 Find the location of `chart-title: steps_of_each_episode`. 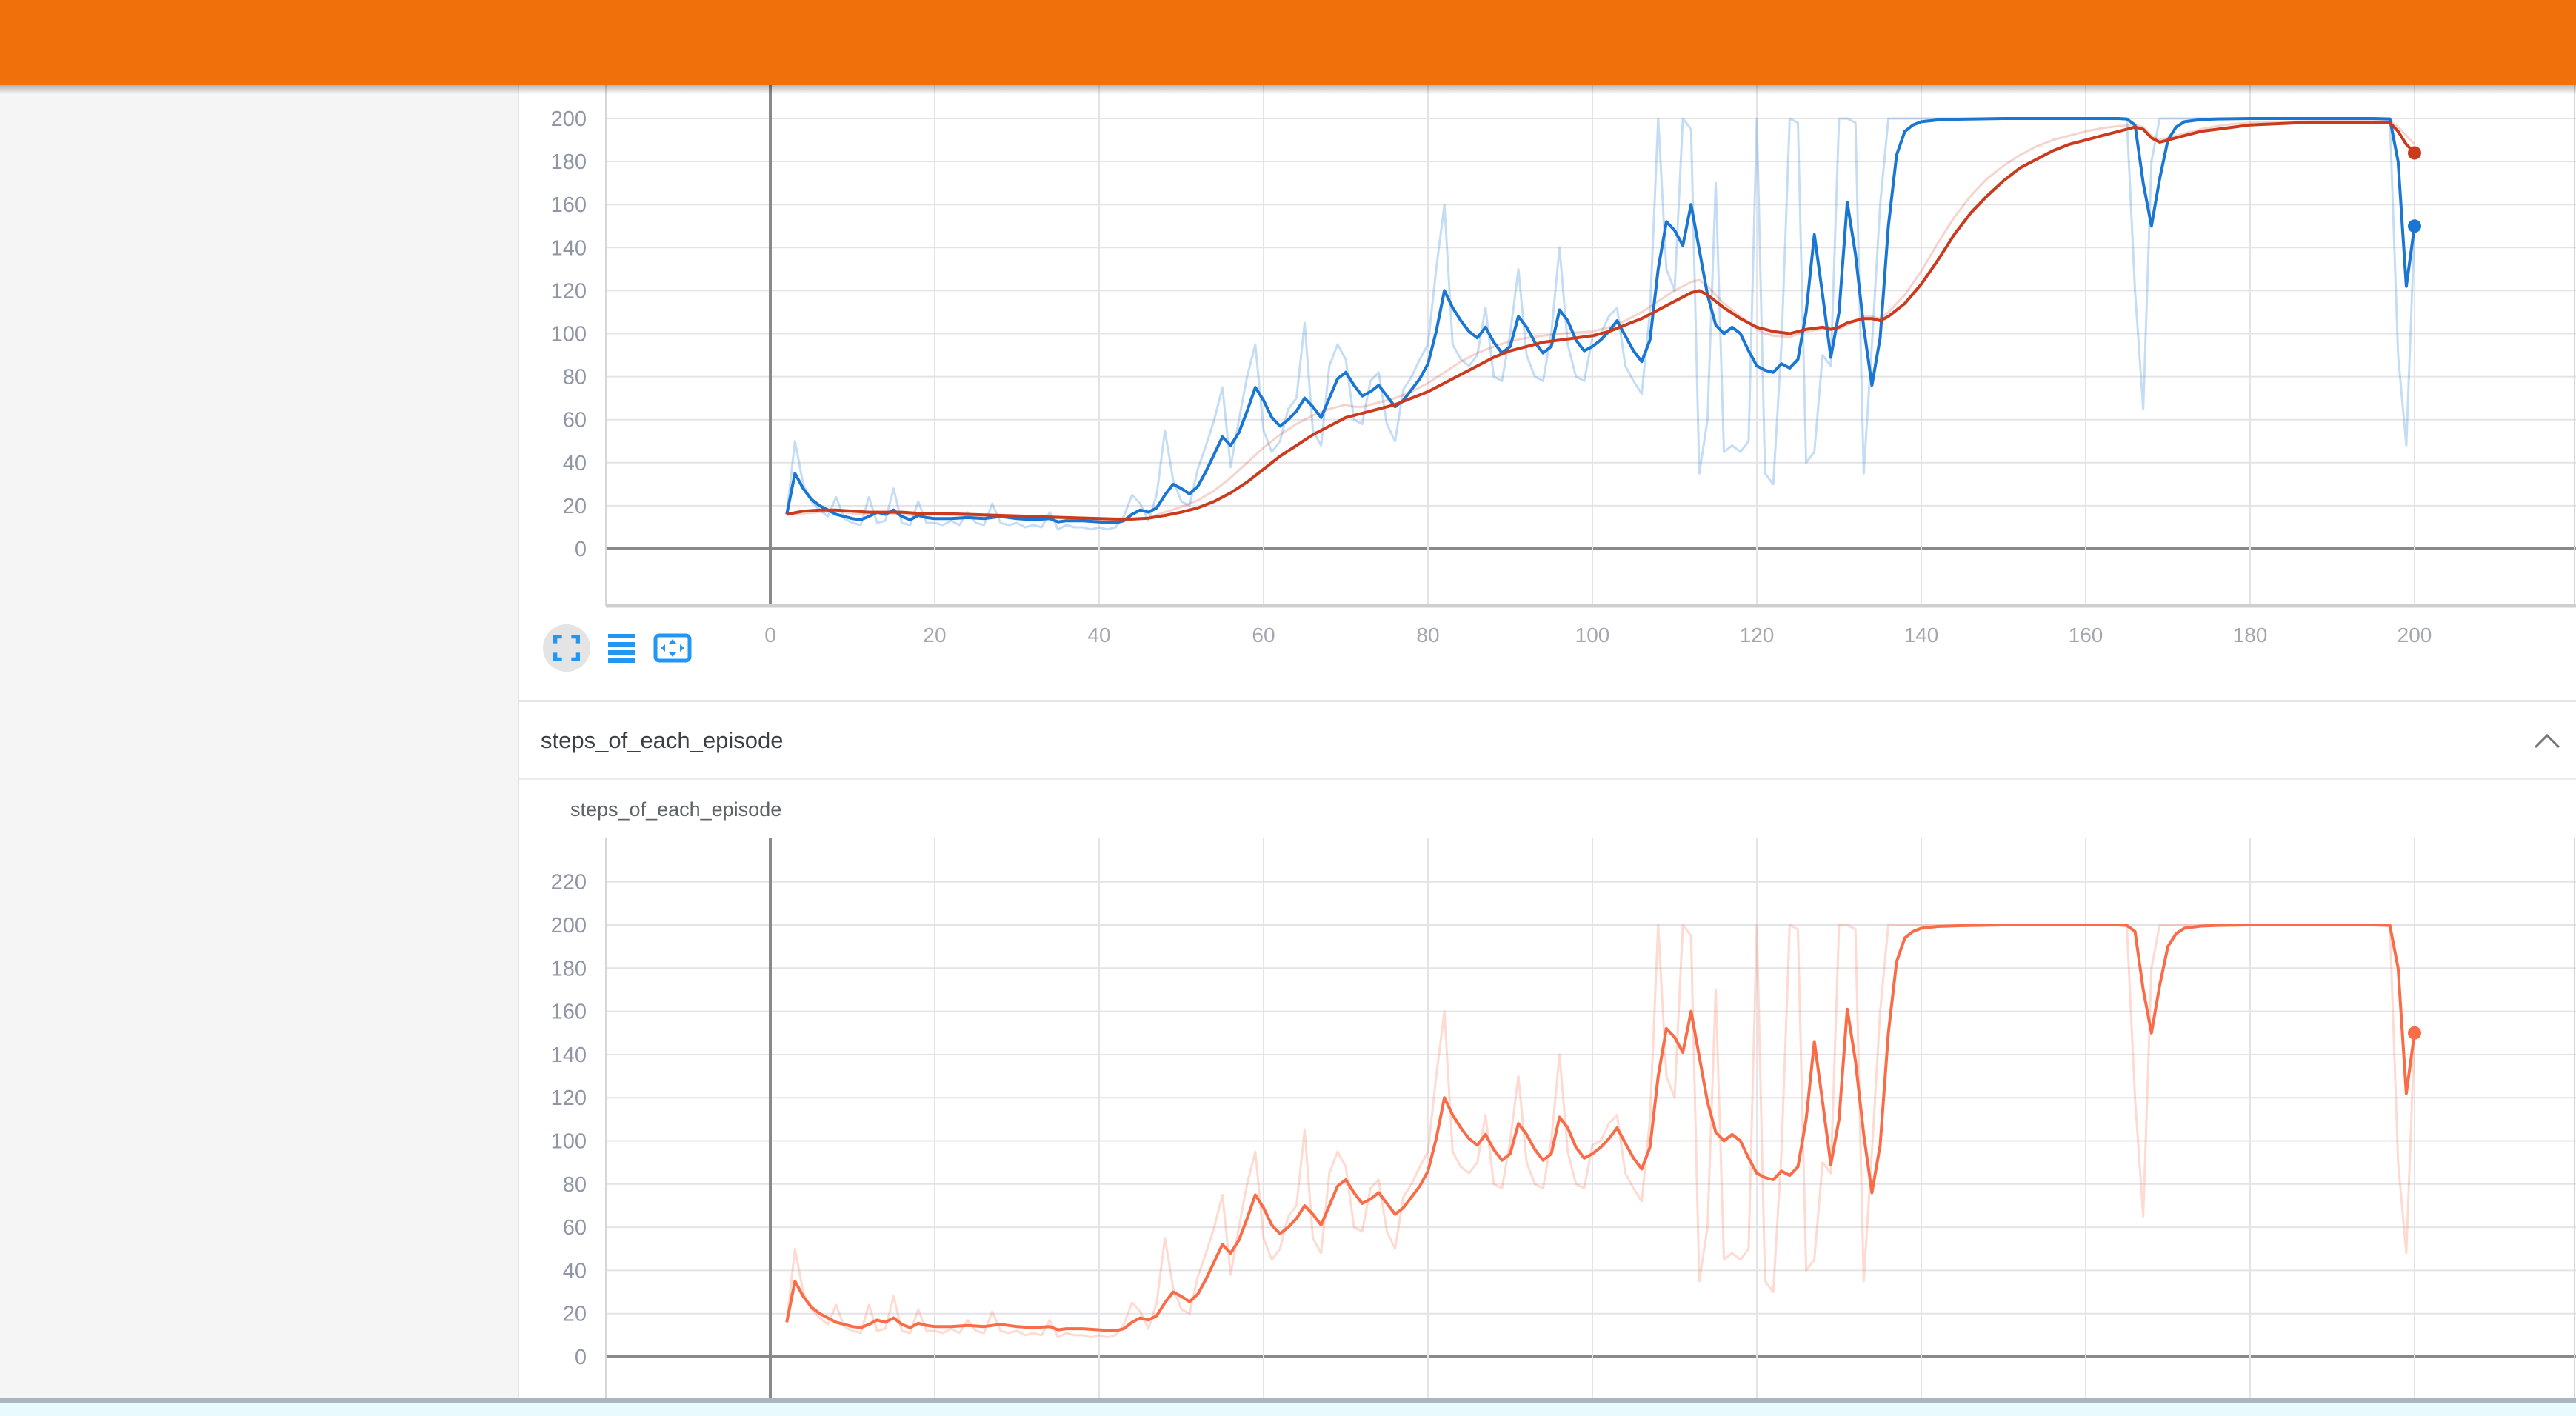

chart-title: steps_of_each_episode is located at coordinates (676, 810).